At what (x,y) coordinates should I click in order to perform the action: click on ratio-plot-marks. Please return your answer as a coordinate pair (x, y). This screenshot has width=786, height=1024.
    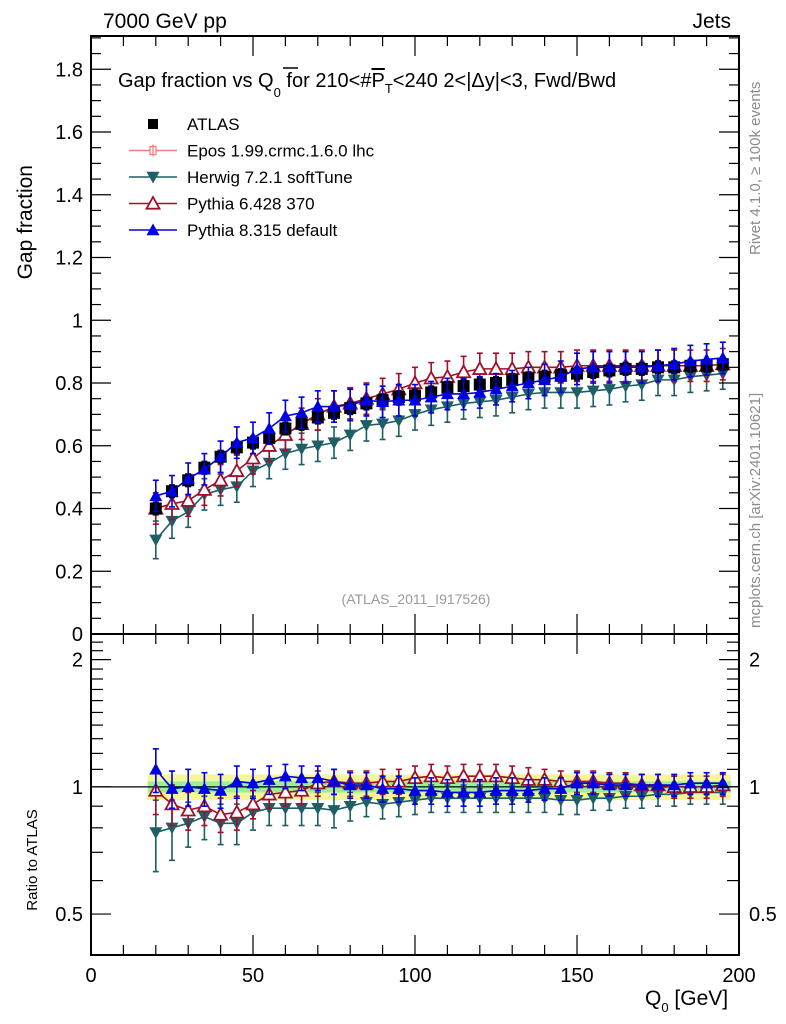
    Looking at the image, I should click on (415, 810).